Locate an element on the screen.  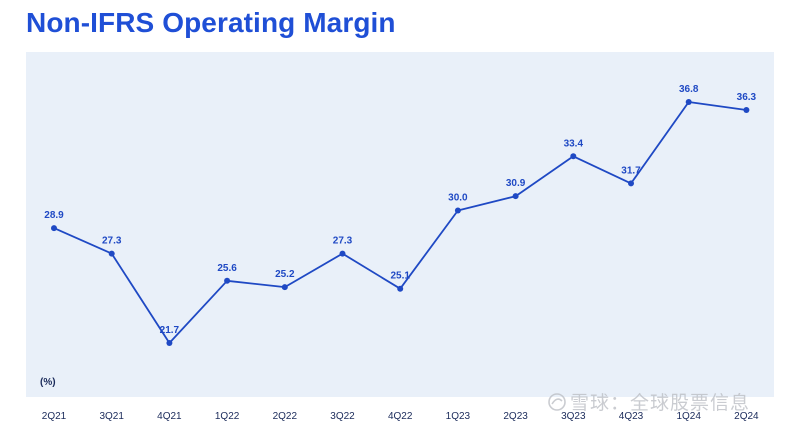
data-point-4Q22 is located at coordinates (400, 288).